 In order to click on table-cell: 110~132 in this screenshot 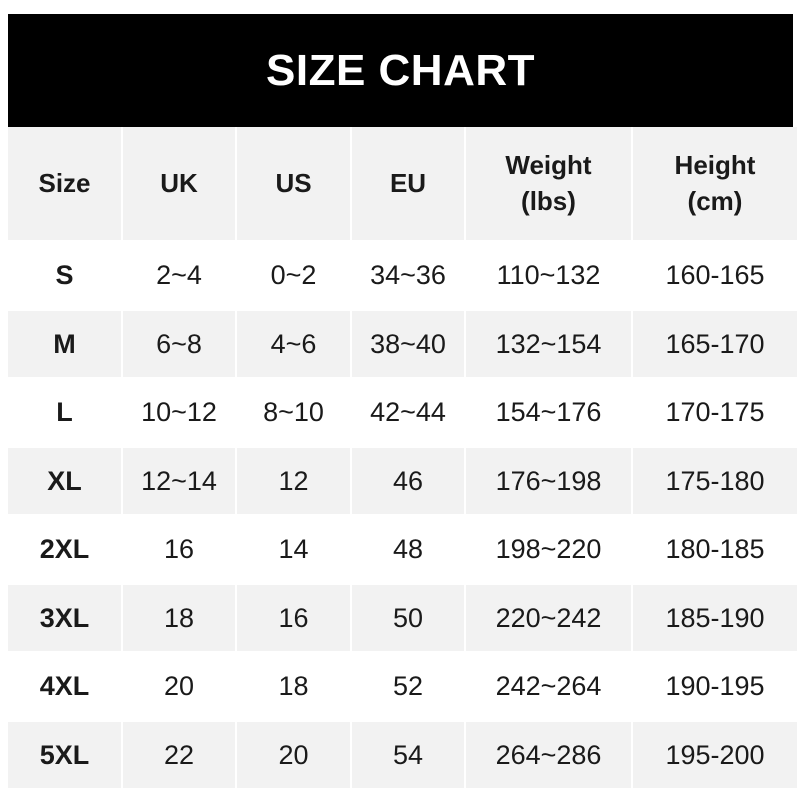, I will do `click(548, 275)`.